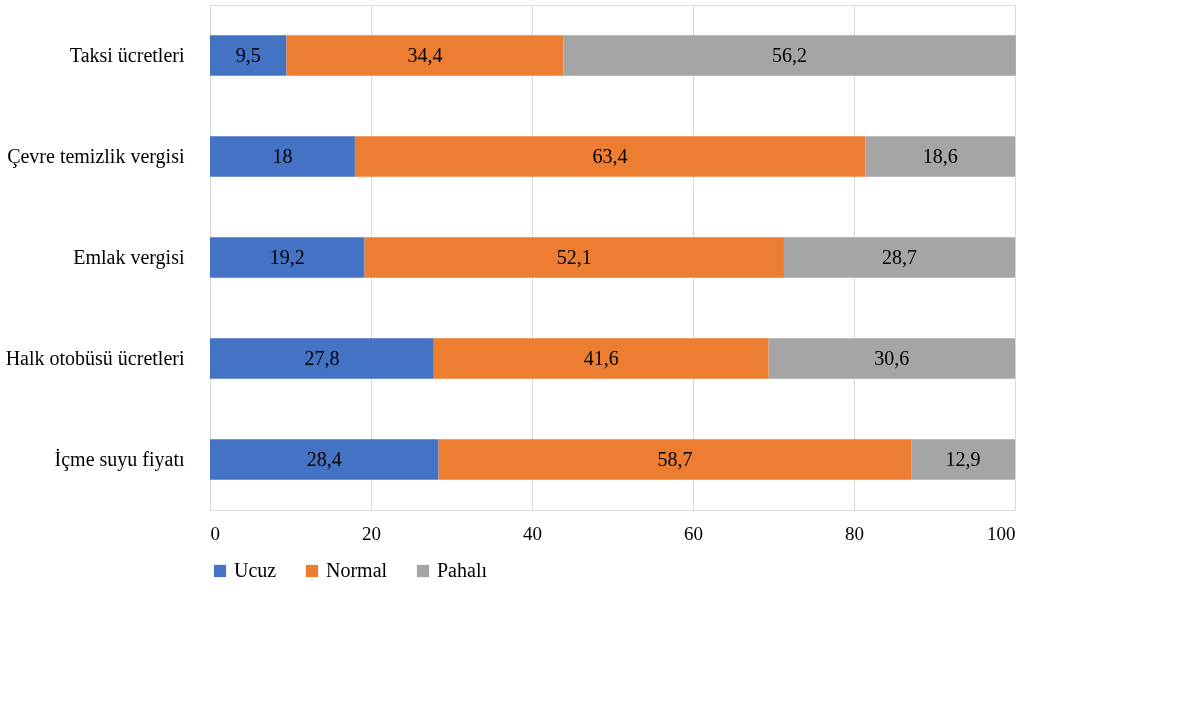 The height and width of the screenshot is (704, 1182). What do you see at coordinates (96, 156) in the screenshot?
I see `y-tick-label: Çevre temizlik vergisi` at bounding box center [96, 156].